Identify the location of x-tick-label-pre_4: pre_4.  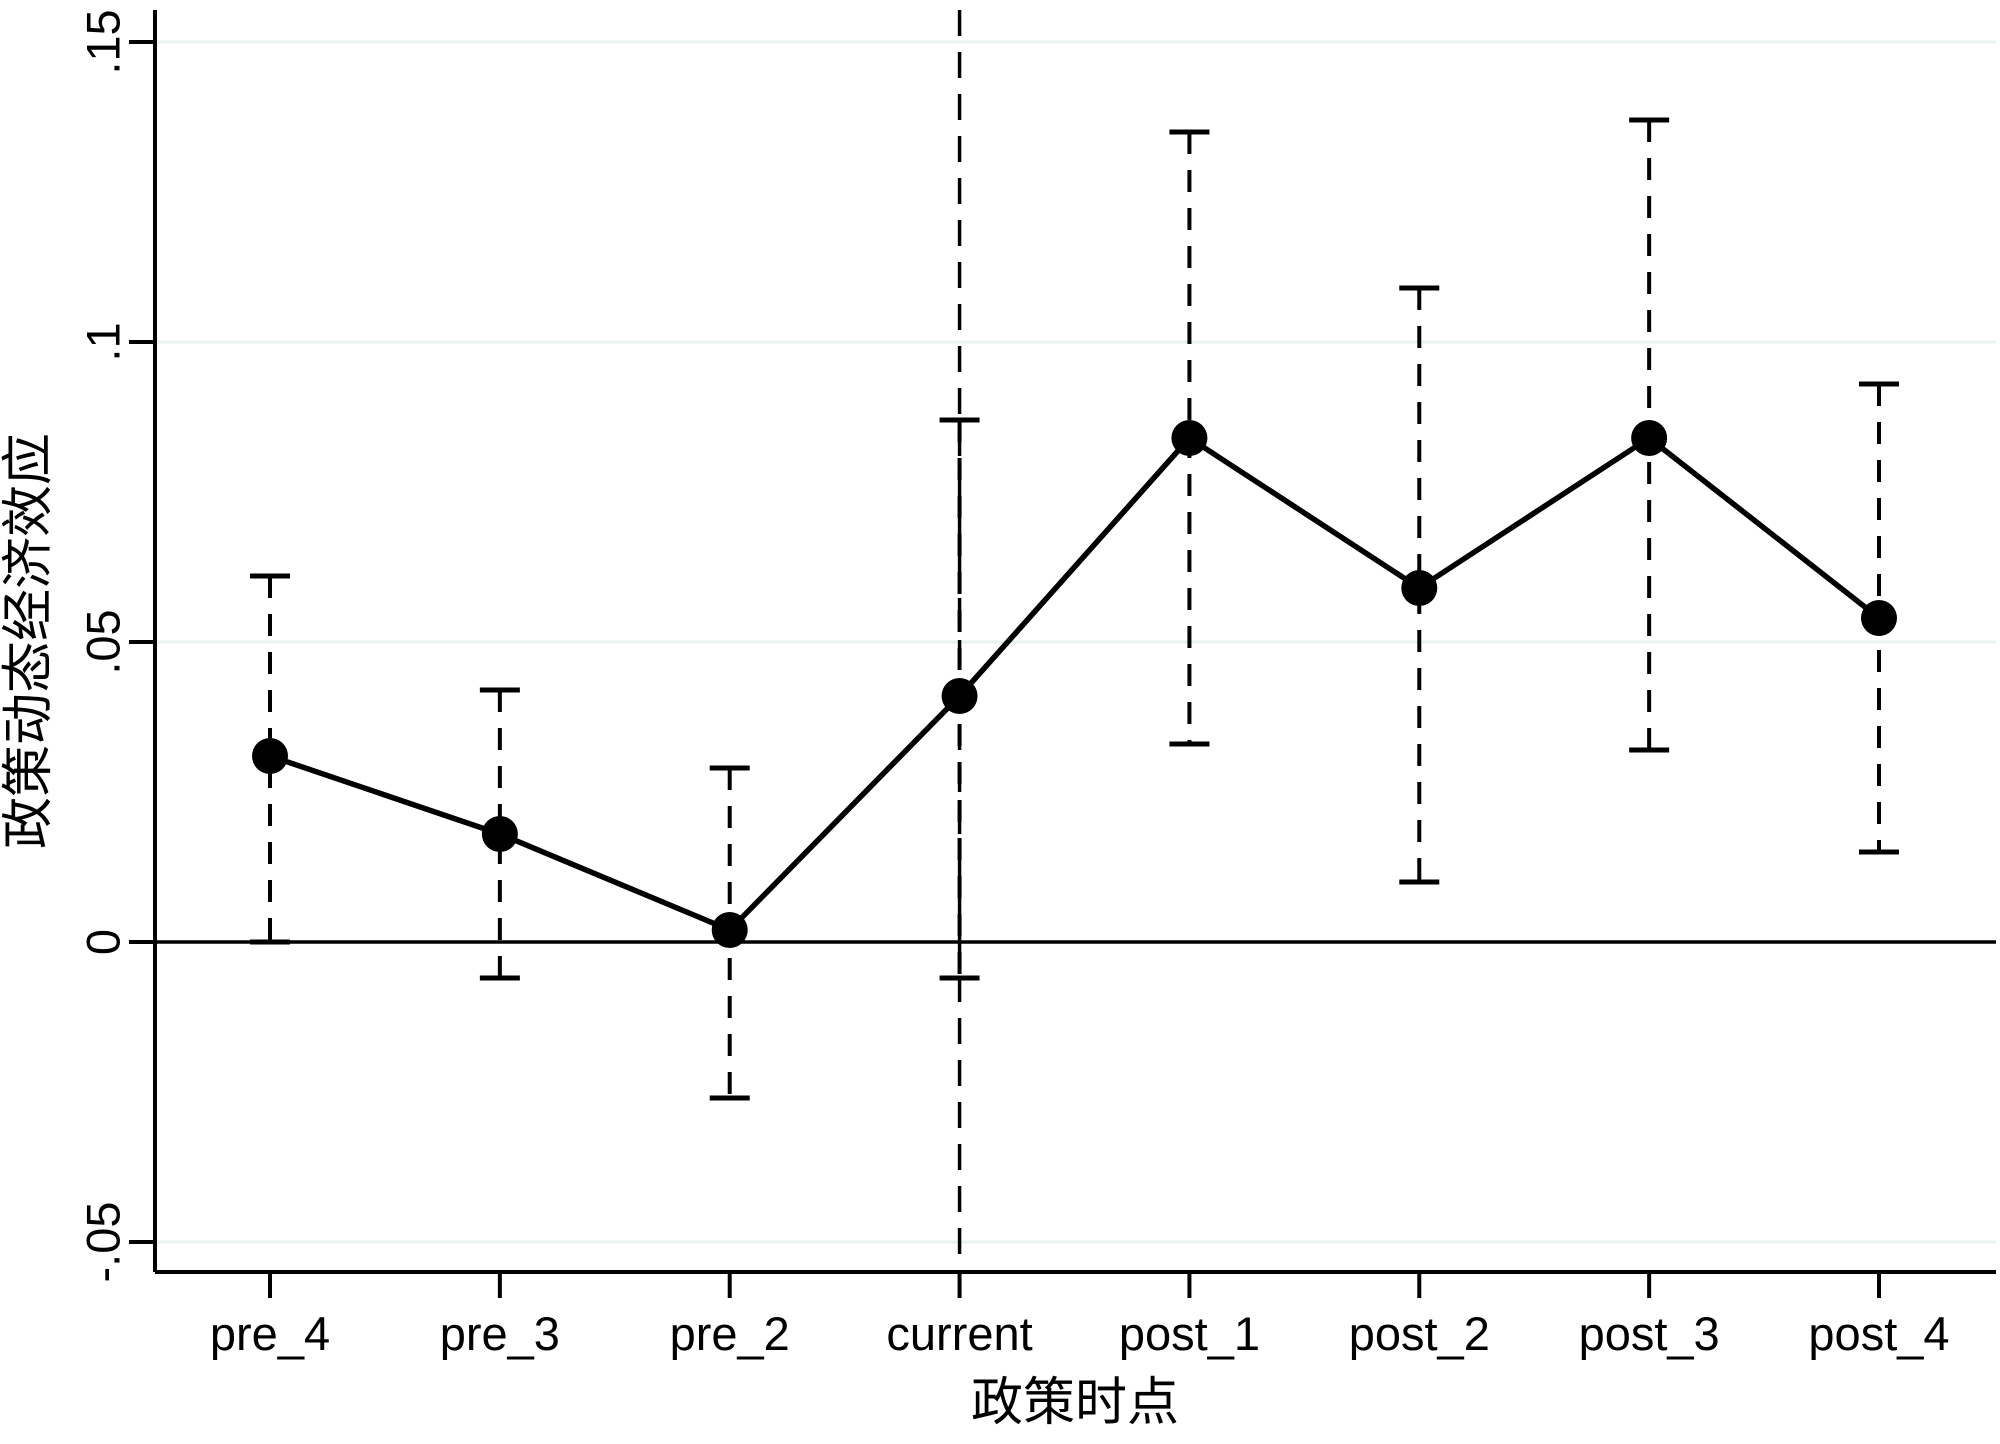
(270, 1333).